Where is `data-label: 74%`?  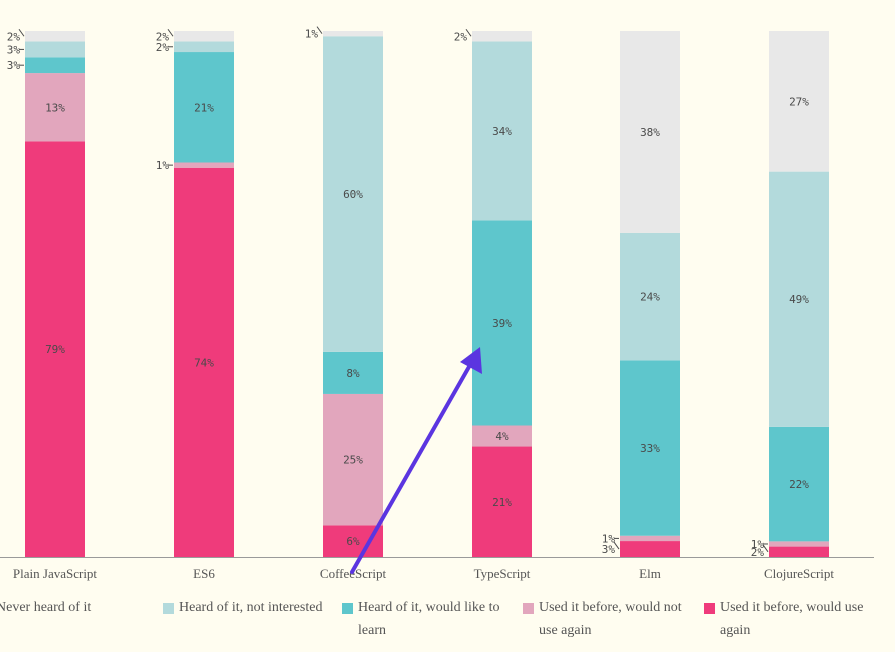
data-label: 74% is located at coordinates (204, 362).